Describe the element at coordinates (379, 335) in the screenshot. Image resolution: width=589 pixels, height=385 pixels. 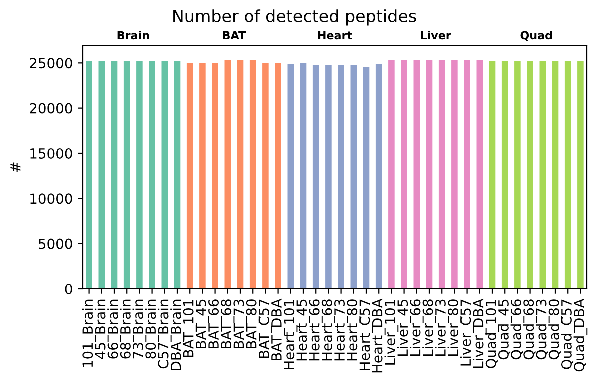
I see `x-tick-label: Heart_DBA` at that location.